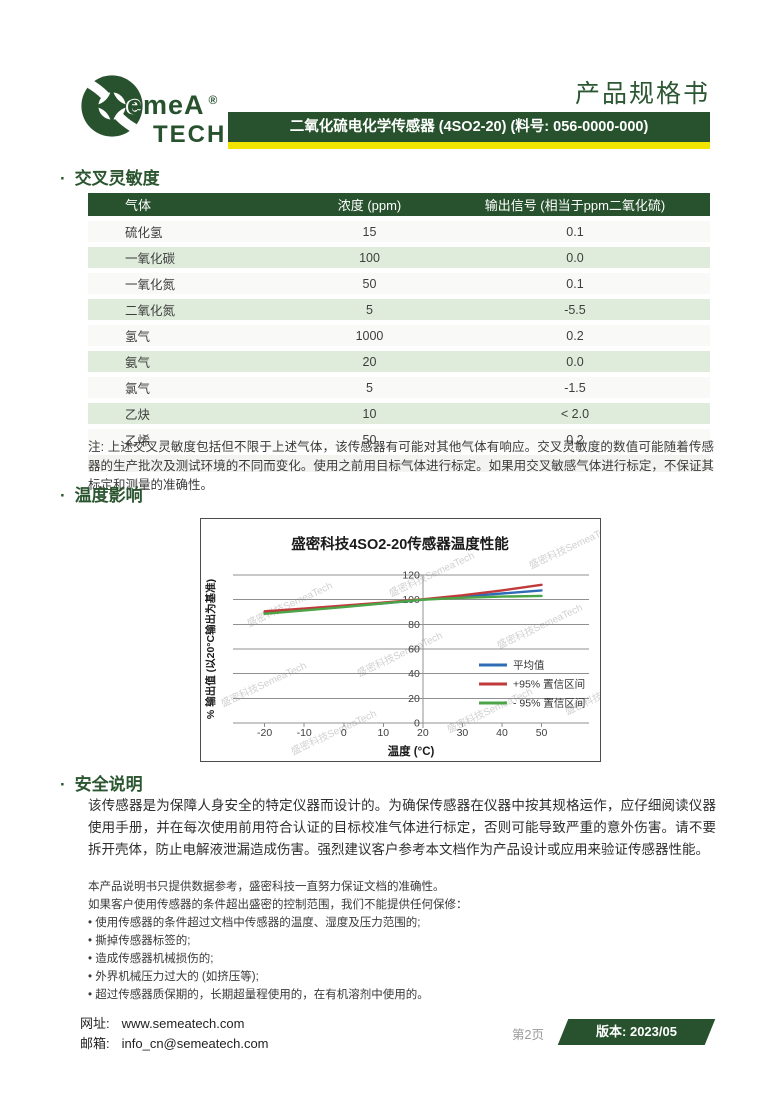  What do you see at coordinates (549, 684) in the screenshot?
I see `svg-text: +95% 置信区间` at bounding box center [549, 684].